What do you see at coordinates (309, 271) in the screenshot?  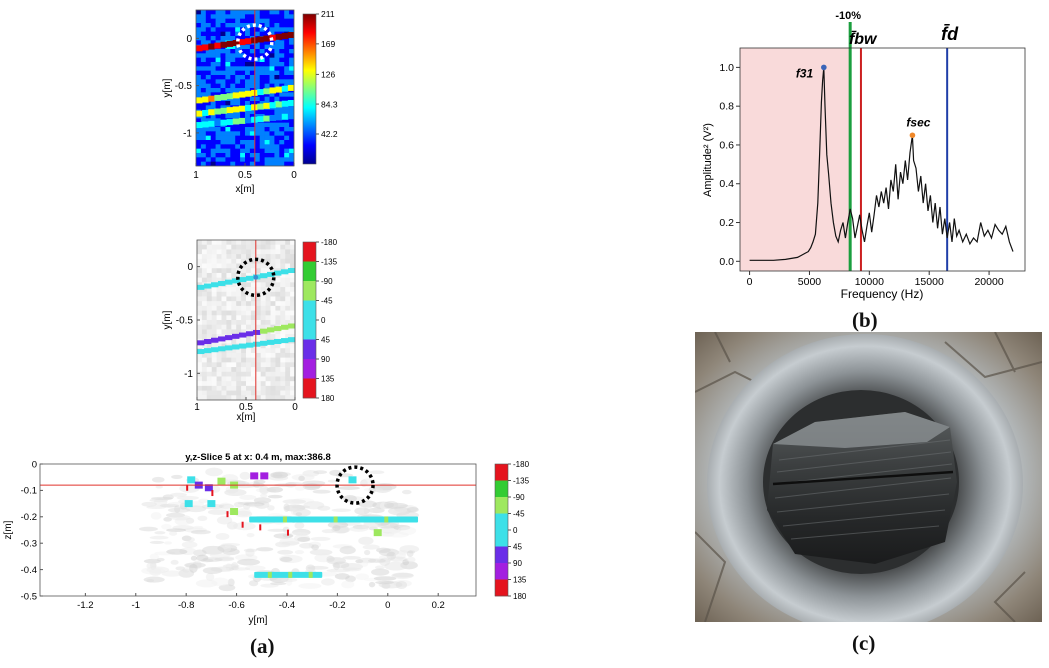 I see `phase-cb-segment` at bounding box center [309, 271].